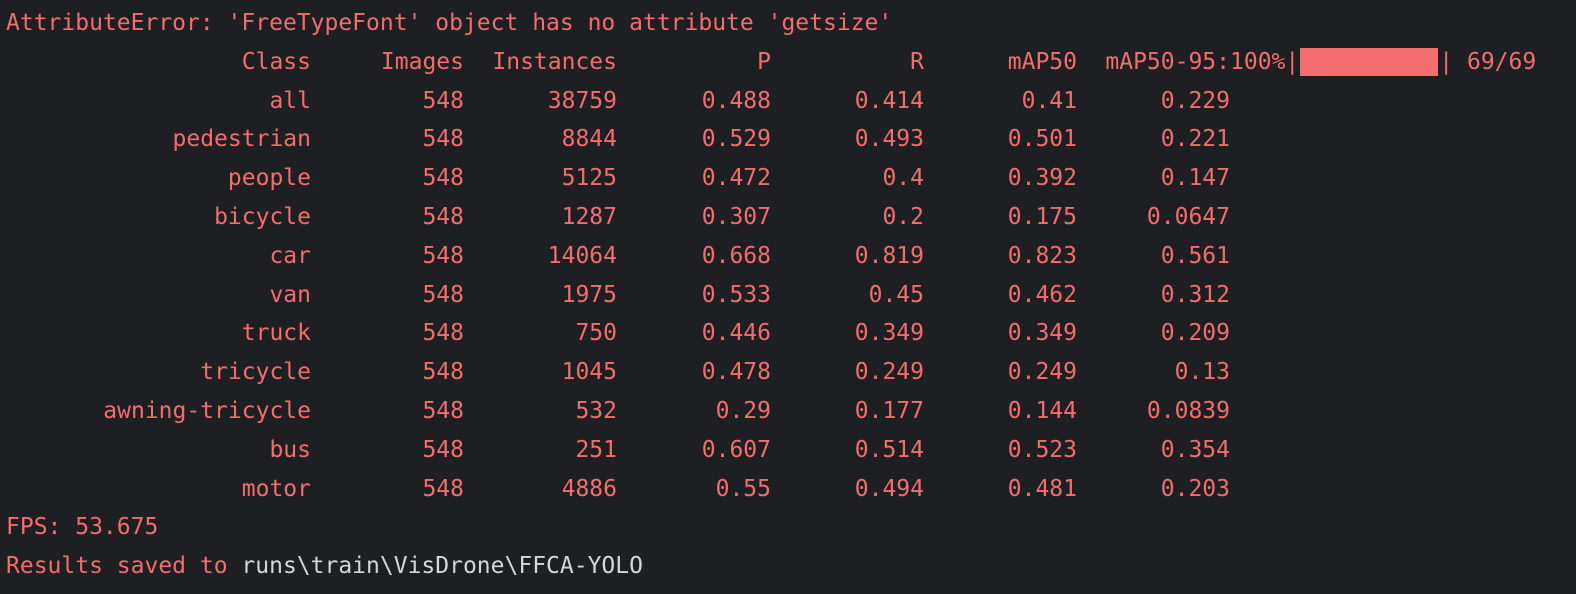 This screenshot has width=1576, height=594. I want to click on header-r: R, so click(917, 61).